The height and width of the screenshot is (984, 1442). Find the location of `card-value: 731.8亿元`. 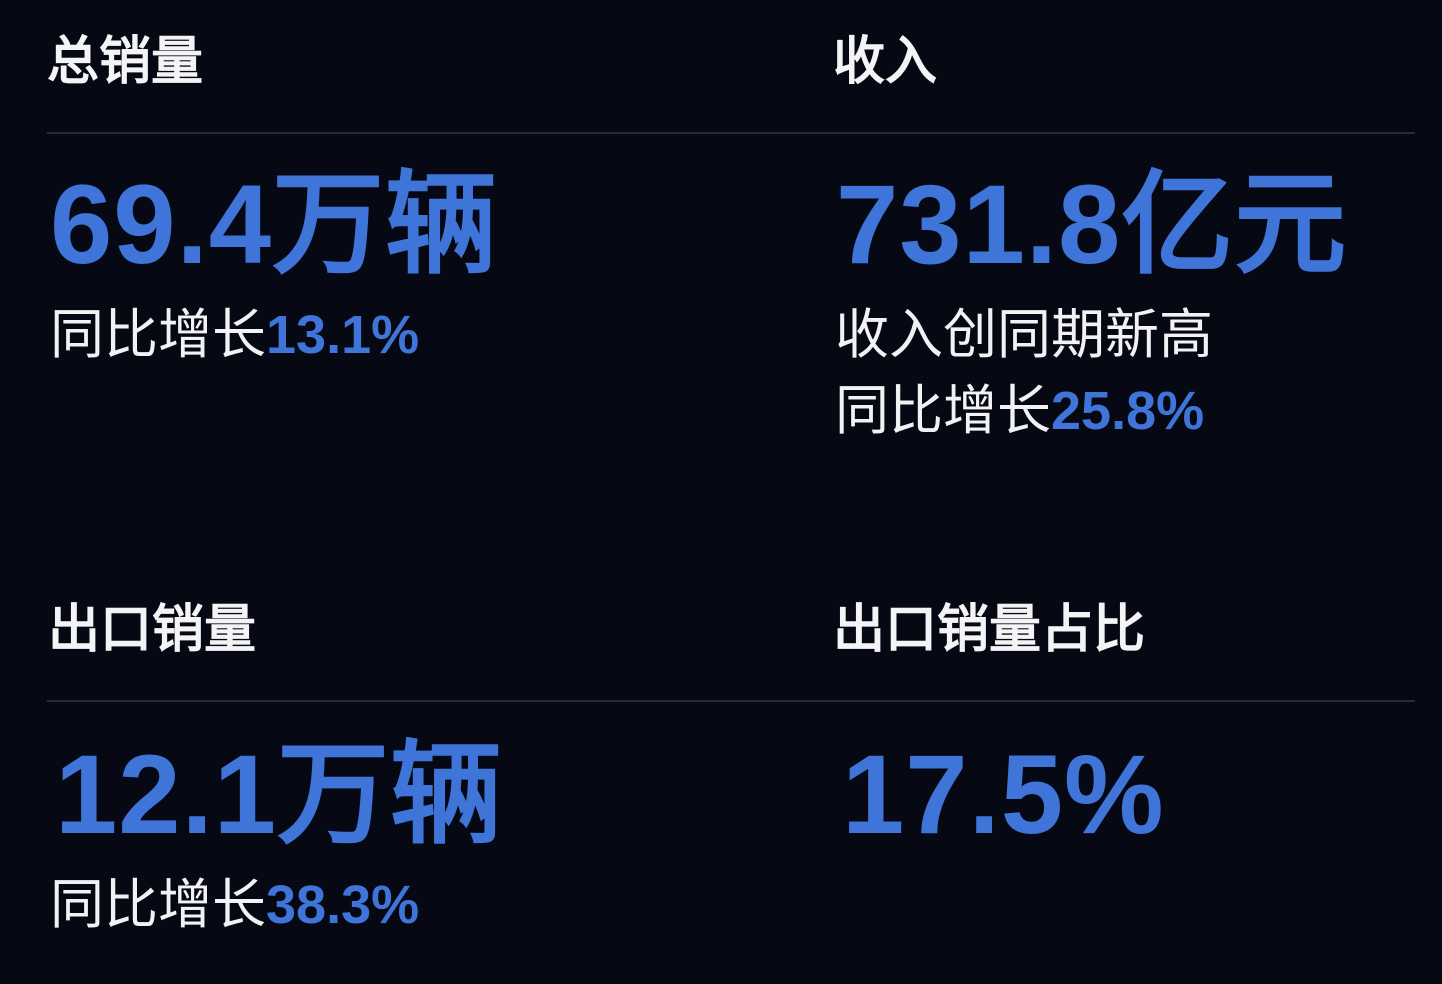

card-value: 731.8亿元 is located at coordinates (1092, 224).